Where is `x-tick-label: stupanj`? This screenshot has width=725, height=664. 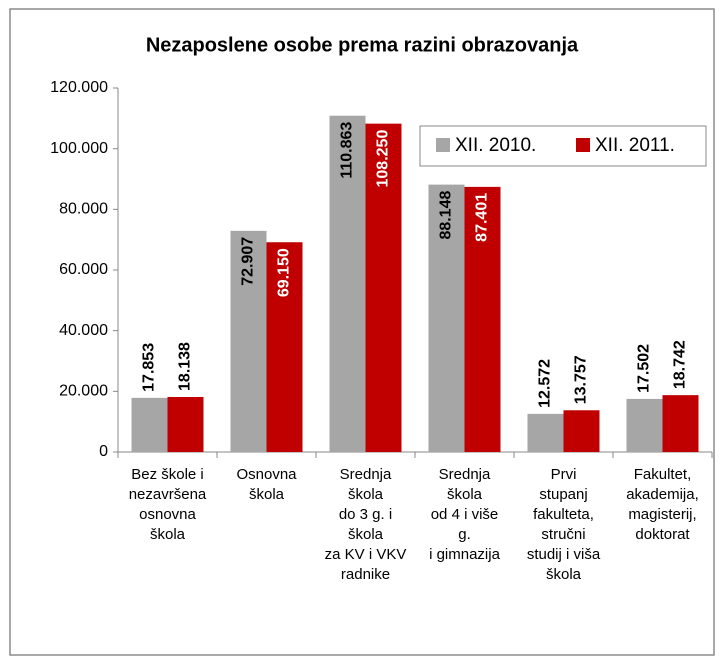
x-tick-label: stupanj is located at coordinates (563, 494).